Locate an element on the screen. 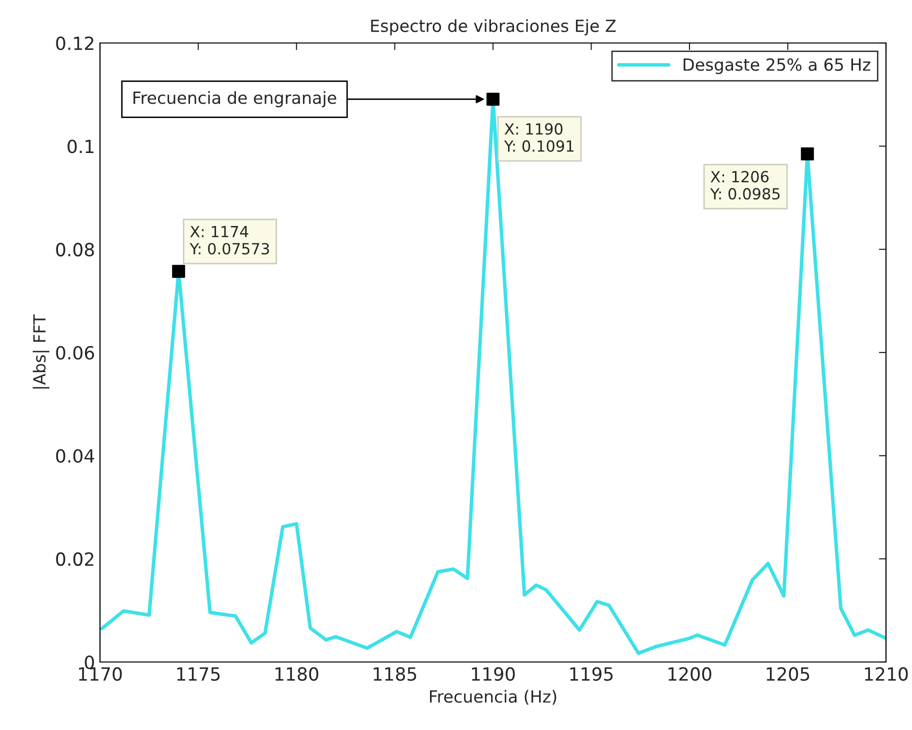  x-tick-label: 1170 is located at coordinates (100, 674).